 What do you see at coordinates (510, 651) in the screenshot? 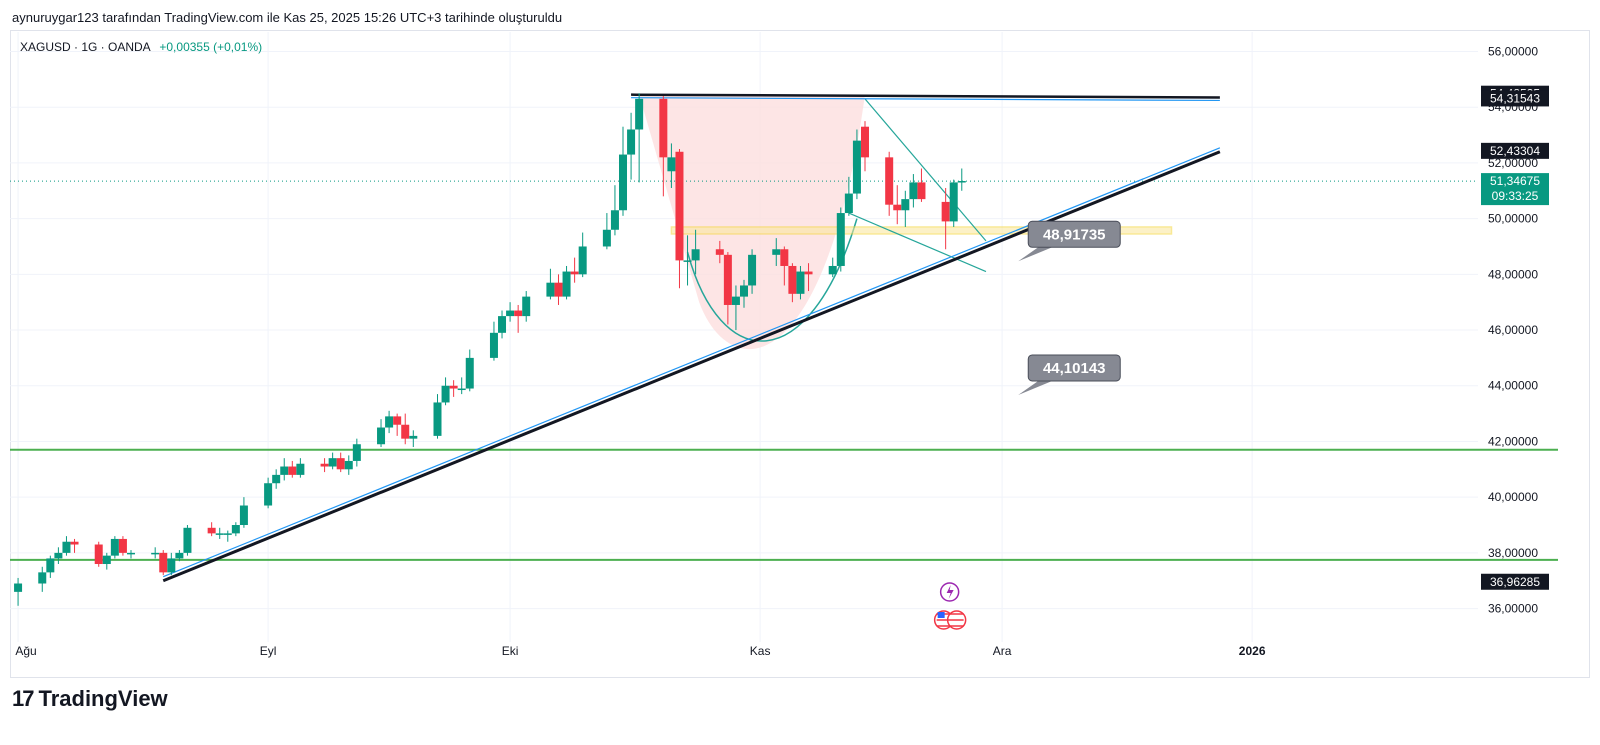
I see `x-tick-label: Eki` at bounding box center [510, 651].